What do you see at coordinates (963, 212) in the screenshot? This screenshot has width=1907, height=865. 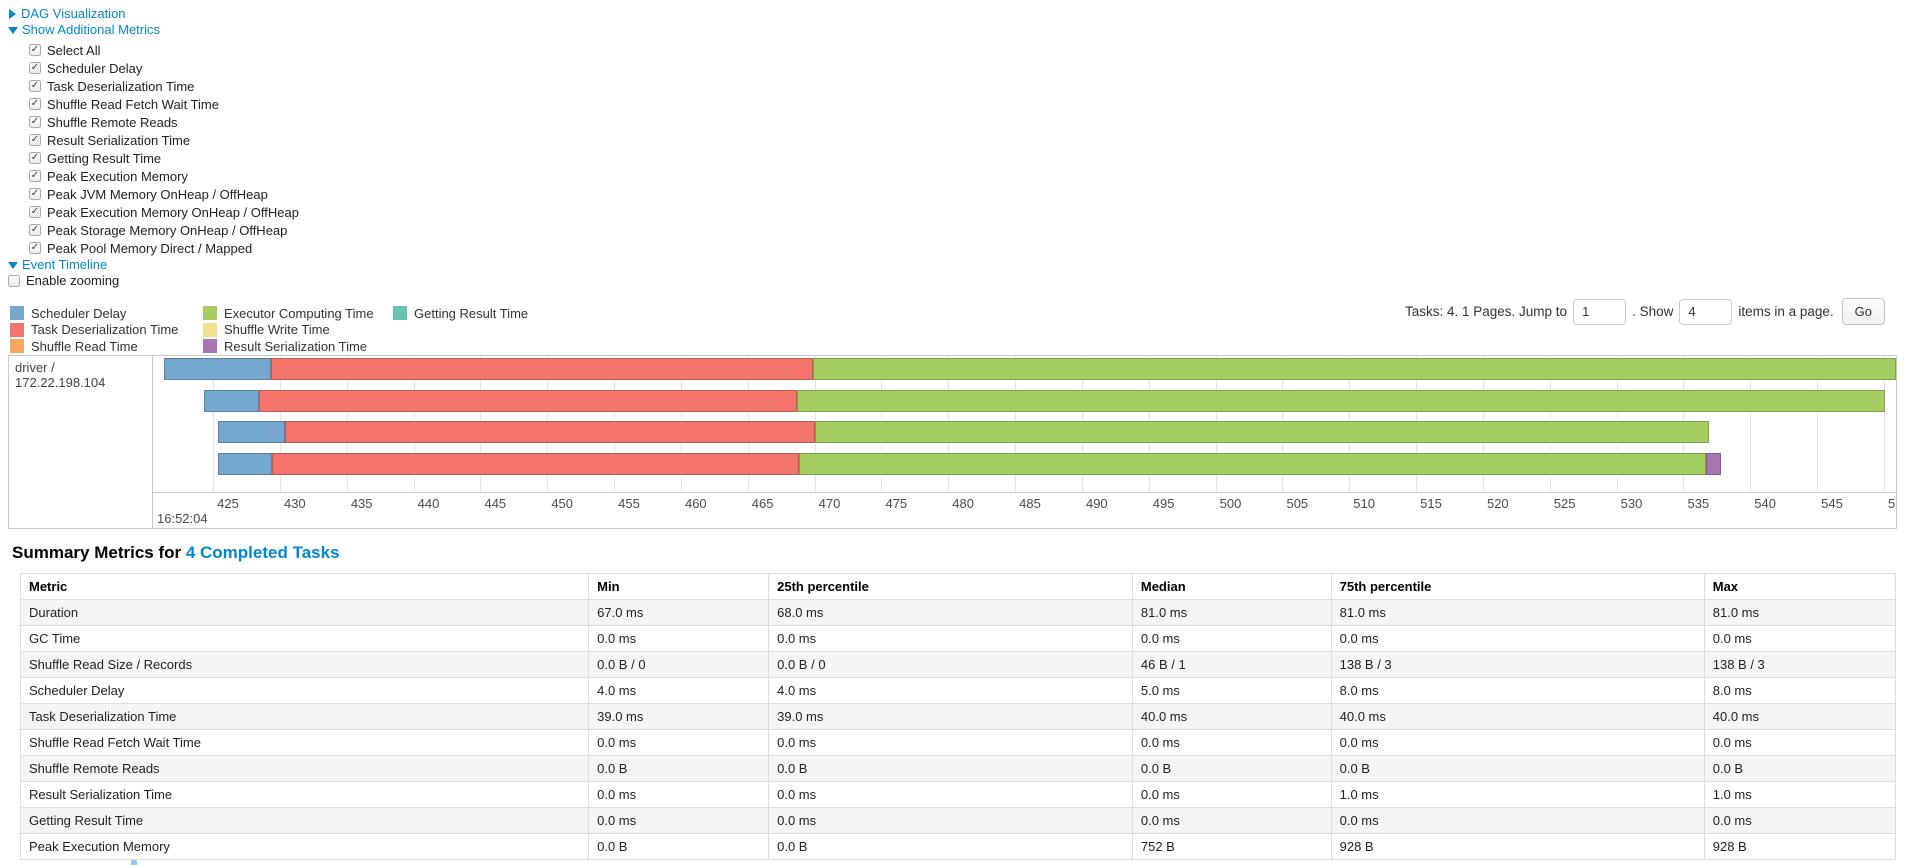 I see `metric-checkbox-row: Peak Execution Memory OnHeap / OffHeap` at bounding box center [963, 212].